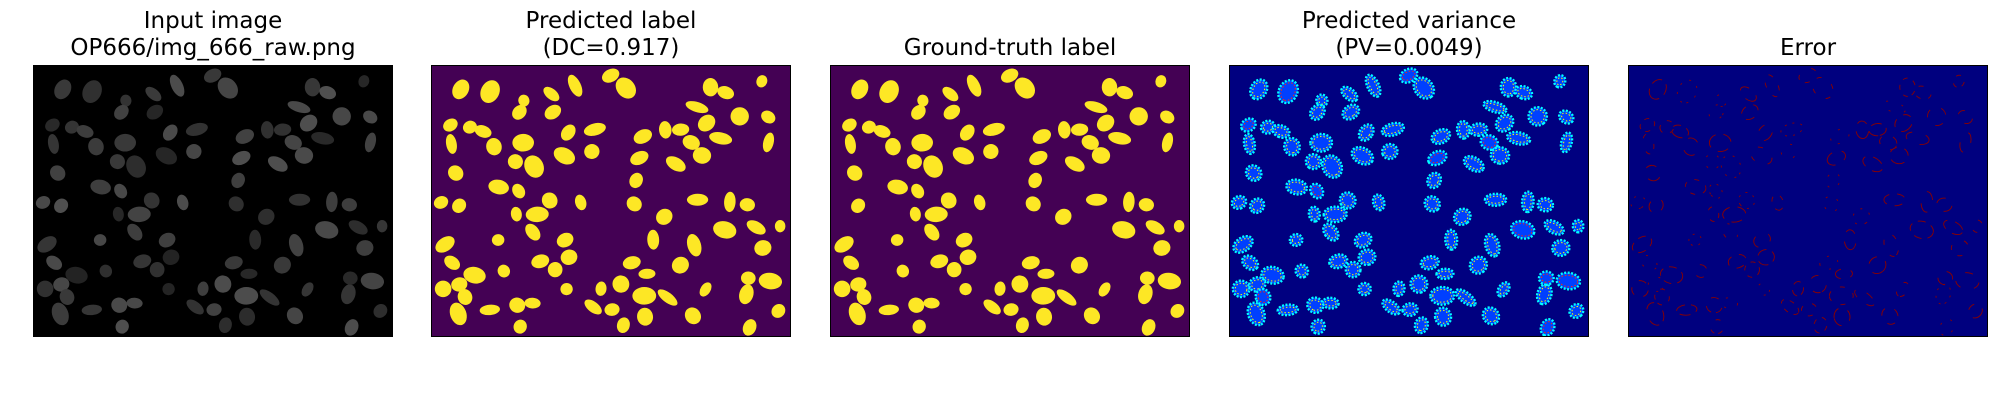 The image size is (2000, 400). Describe the element at coordinates (611, 48) in the screenshot. I see `title-line-2: (DC=0.917)` at that location.